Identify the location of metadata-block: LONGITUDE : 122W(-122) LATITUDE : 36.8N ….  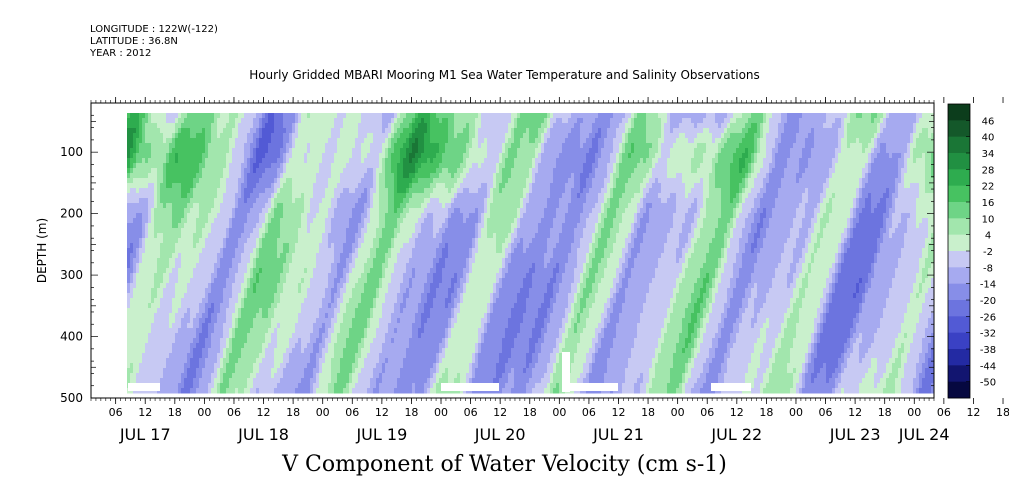
(154, 42).